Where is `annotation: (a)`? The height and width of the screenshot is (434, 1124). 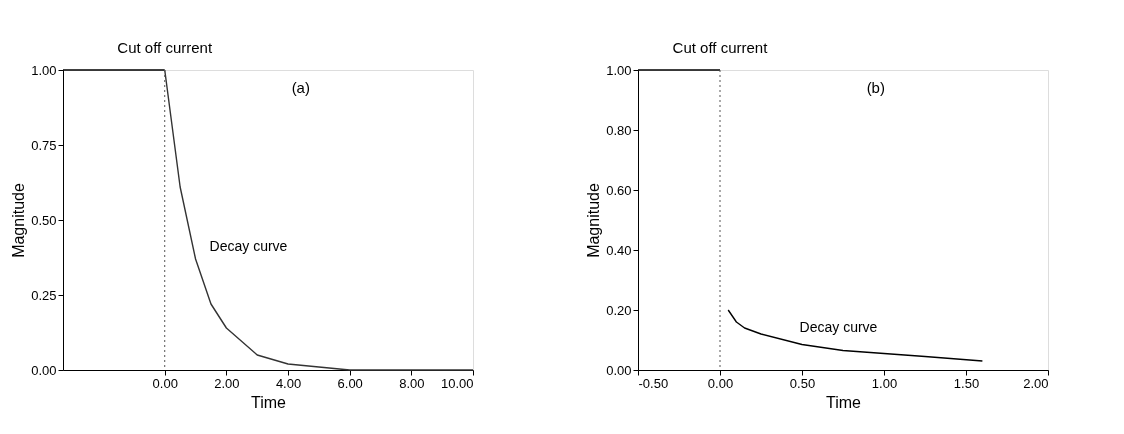
annotation: (a) is located at coordinates (300, 87).